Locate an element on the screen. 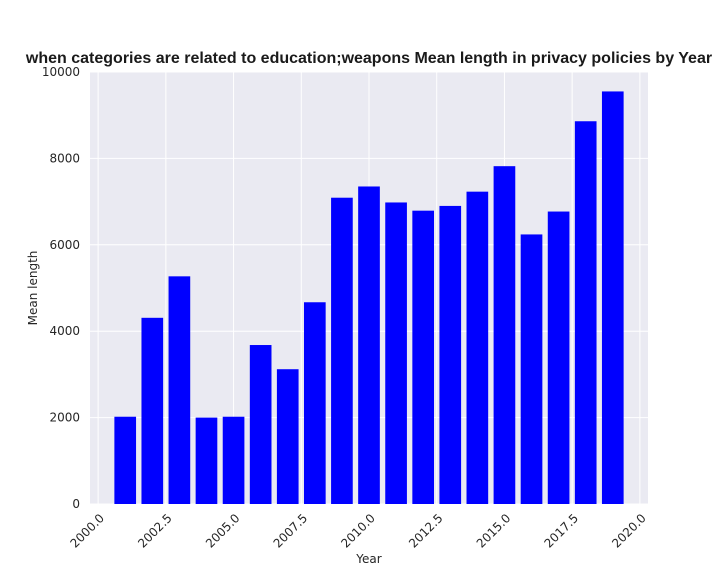 The width and height of the screenshot is (720, 576). x-tick-label: 2012.5 is located at coordinates (426, 531).